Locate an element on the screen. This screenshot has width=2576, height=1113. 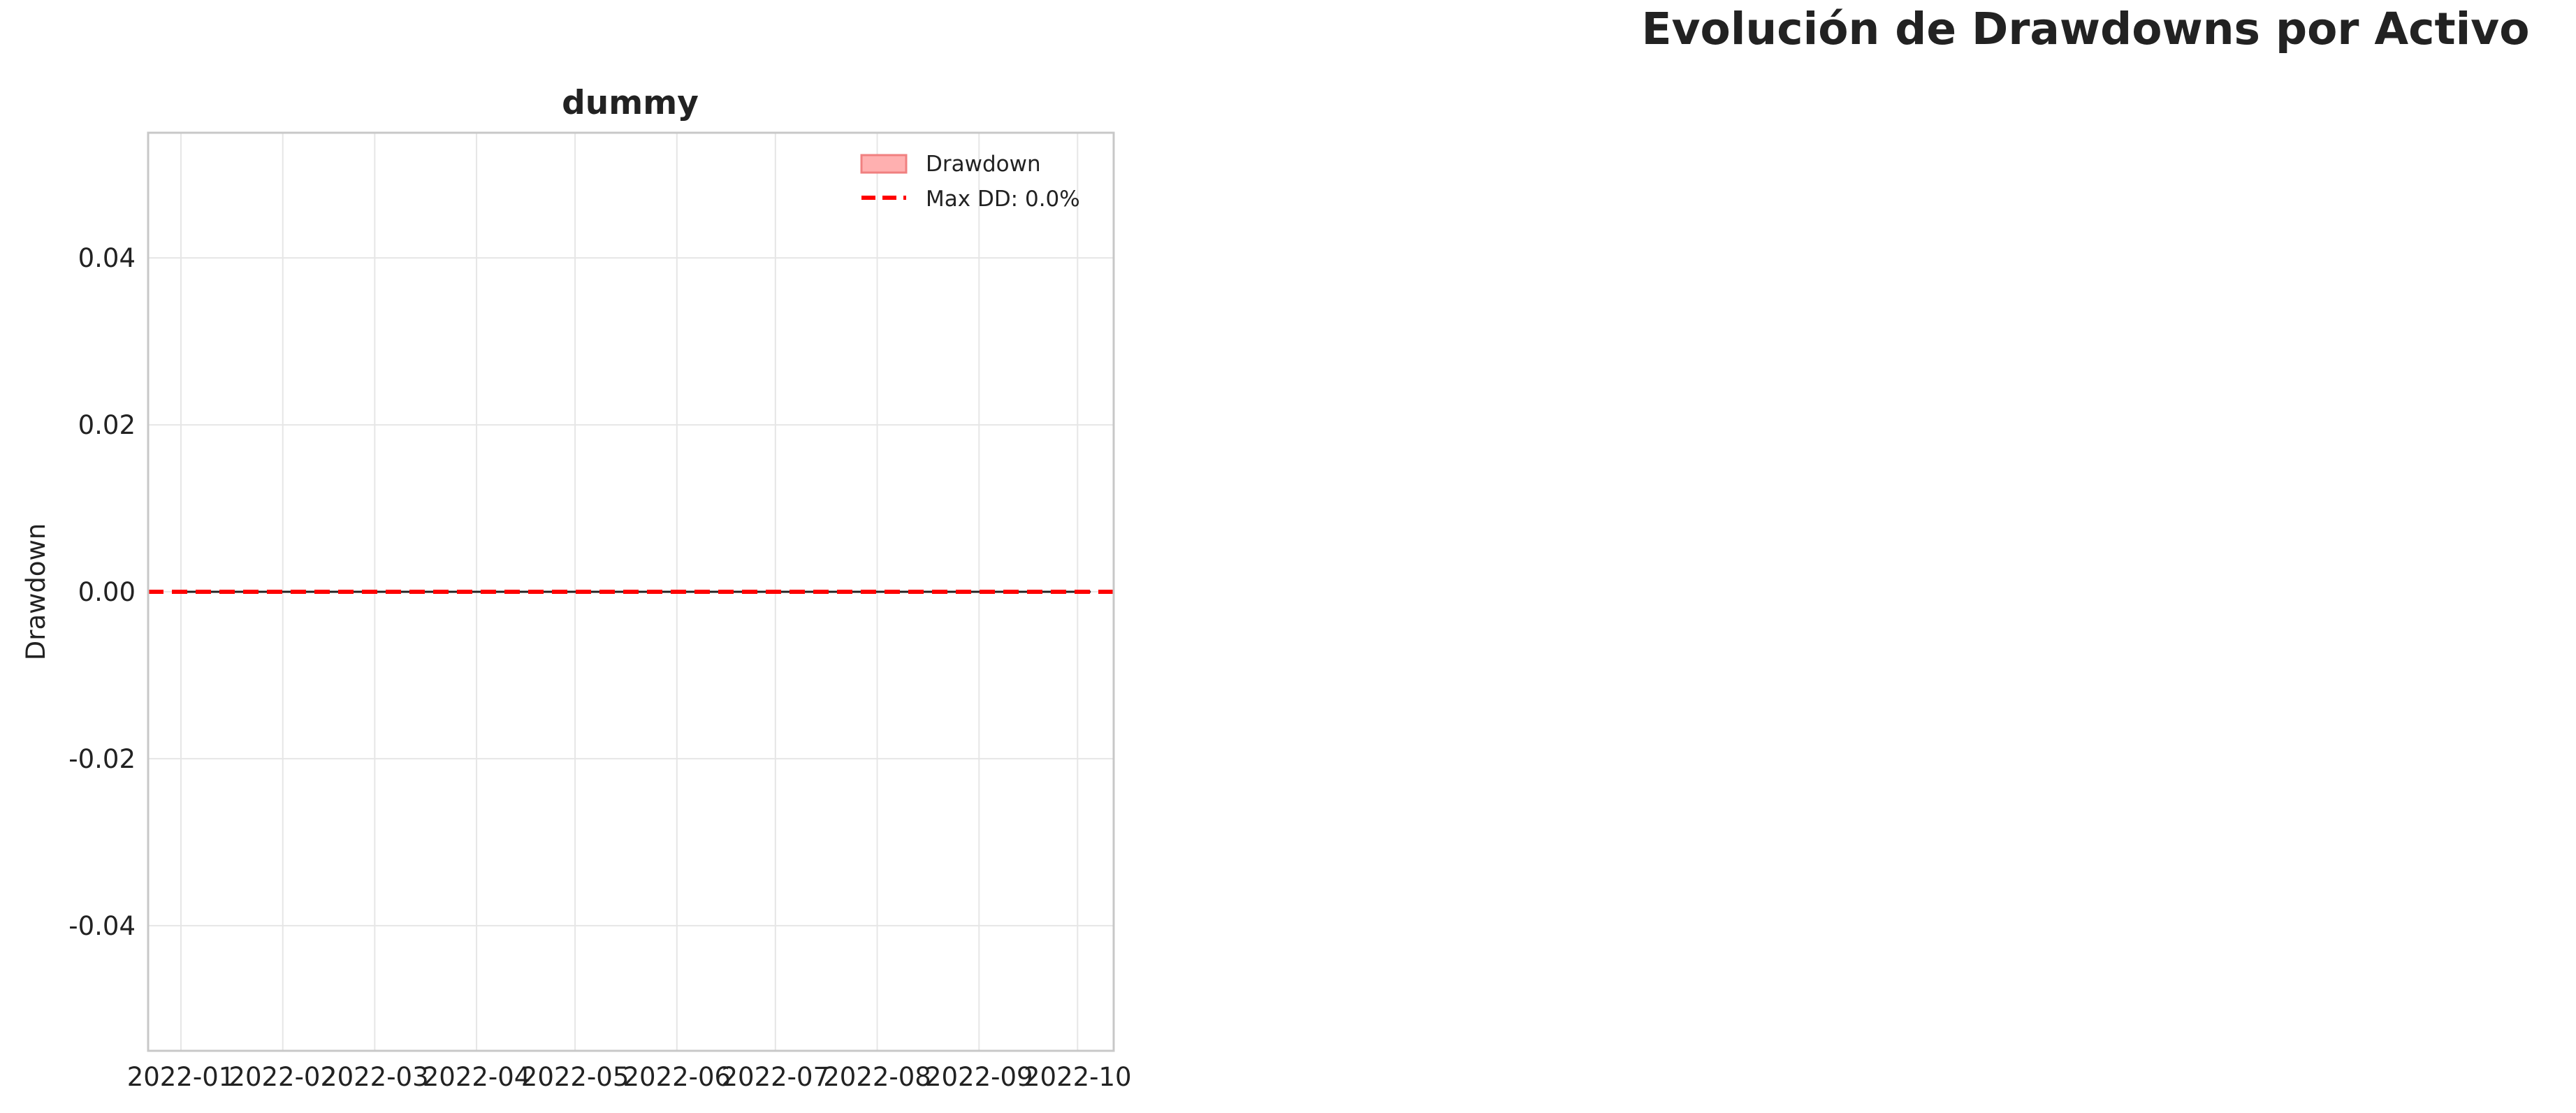
y-tick-label: -0.04 is located at coordinates (102, 926).